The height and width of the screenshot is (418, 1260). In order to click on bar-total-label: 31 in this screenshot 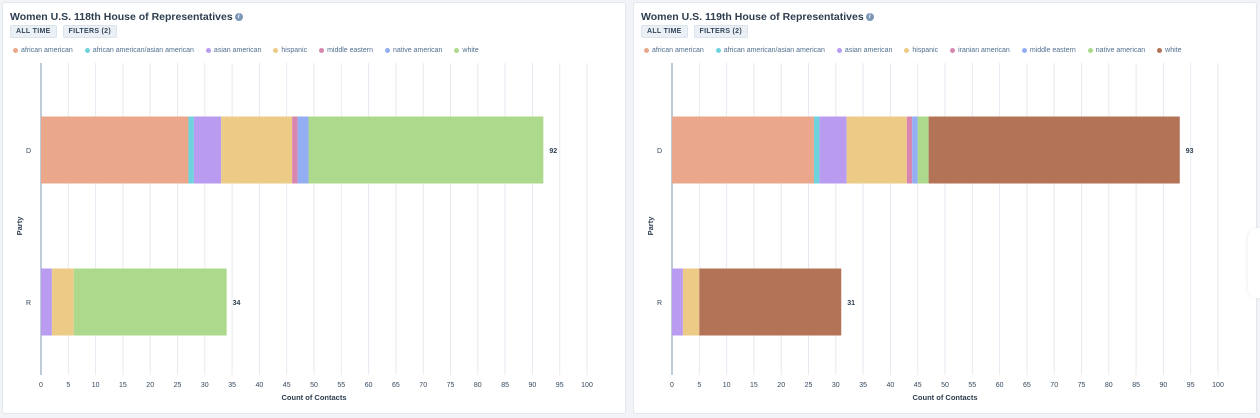, I will do `click(851, 303)`.